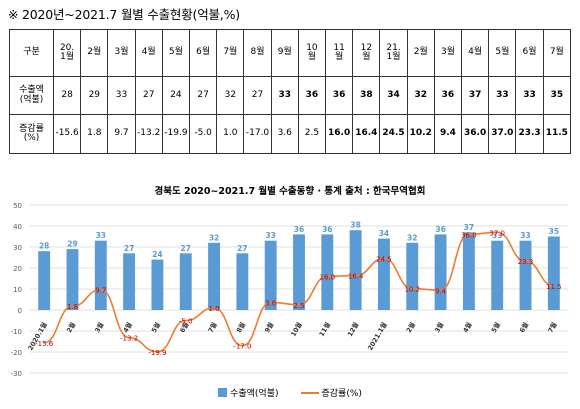 This screenshot has width=580, height=409. What do you see at coordinates (376, 335) in the screenshot?
I see `x-tick-label: 2021.1월` at bounding box center [376, 335].